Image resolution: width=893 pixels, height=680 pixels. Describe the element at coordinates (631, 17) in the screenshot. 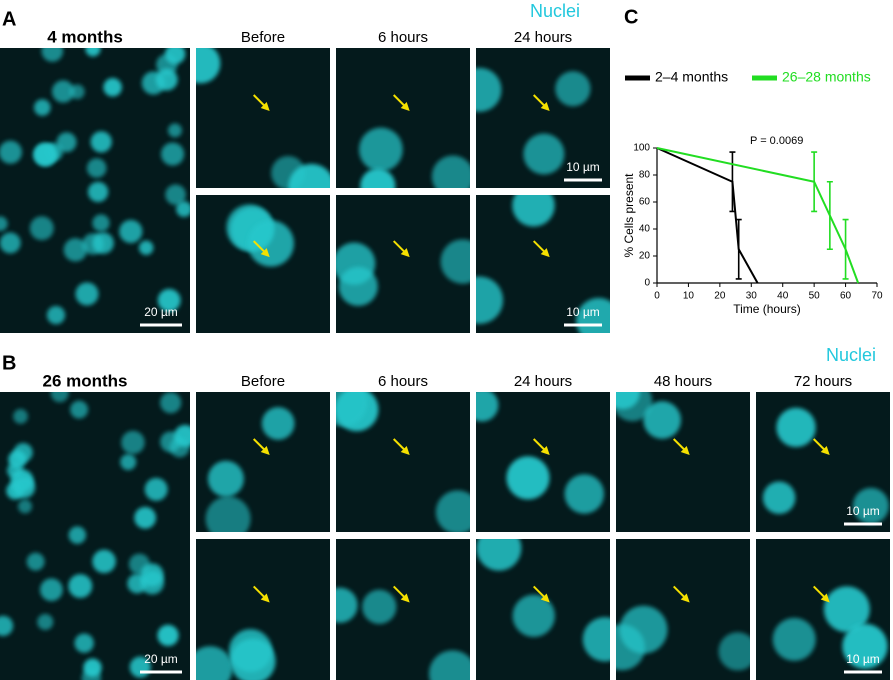

I see `panel-label: C` at that location.